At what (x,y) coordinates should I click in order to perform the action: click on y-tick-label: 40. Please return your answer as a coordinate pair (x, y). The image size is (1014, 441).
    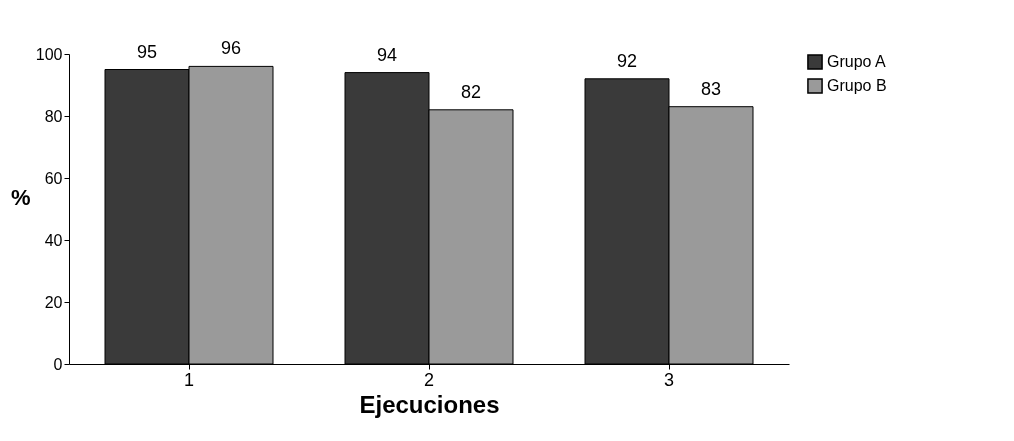
    Looking at the image, I should click on (53, 240).